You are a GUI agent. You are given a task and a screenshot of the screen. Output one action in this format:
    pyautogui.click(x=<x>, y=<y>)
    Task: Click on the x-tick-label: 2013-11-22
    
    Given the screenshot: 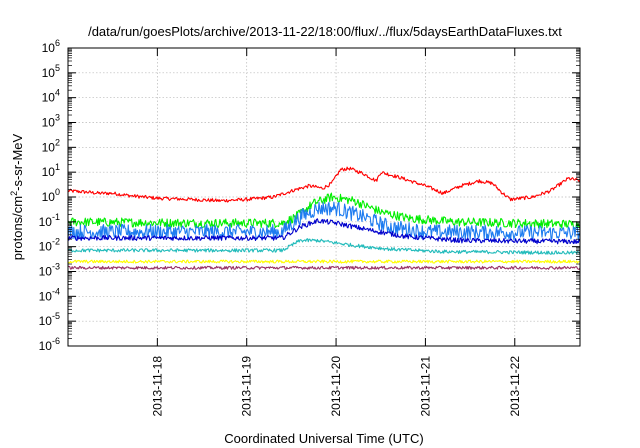 What is the action you would take?
    pyautogui.click(x=515, y=386)
    